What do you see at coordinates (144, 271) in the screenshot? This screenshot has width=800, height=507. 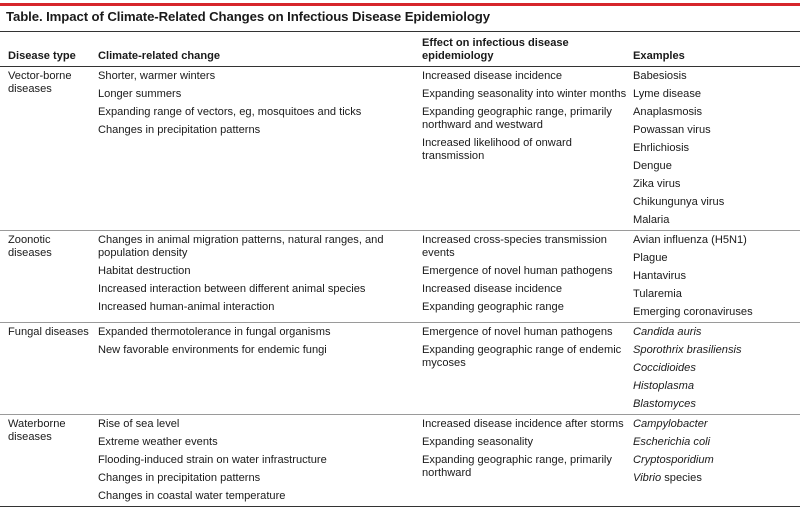 I see `change-item: Habitat destruction` at bounding box center [144, 271].